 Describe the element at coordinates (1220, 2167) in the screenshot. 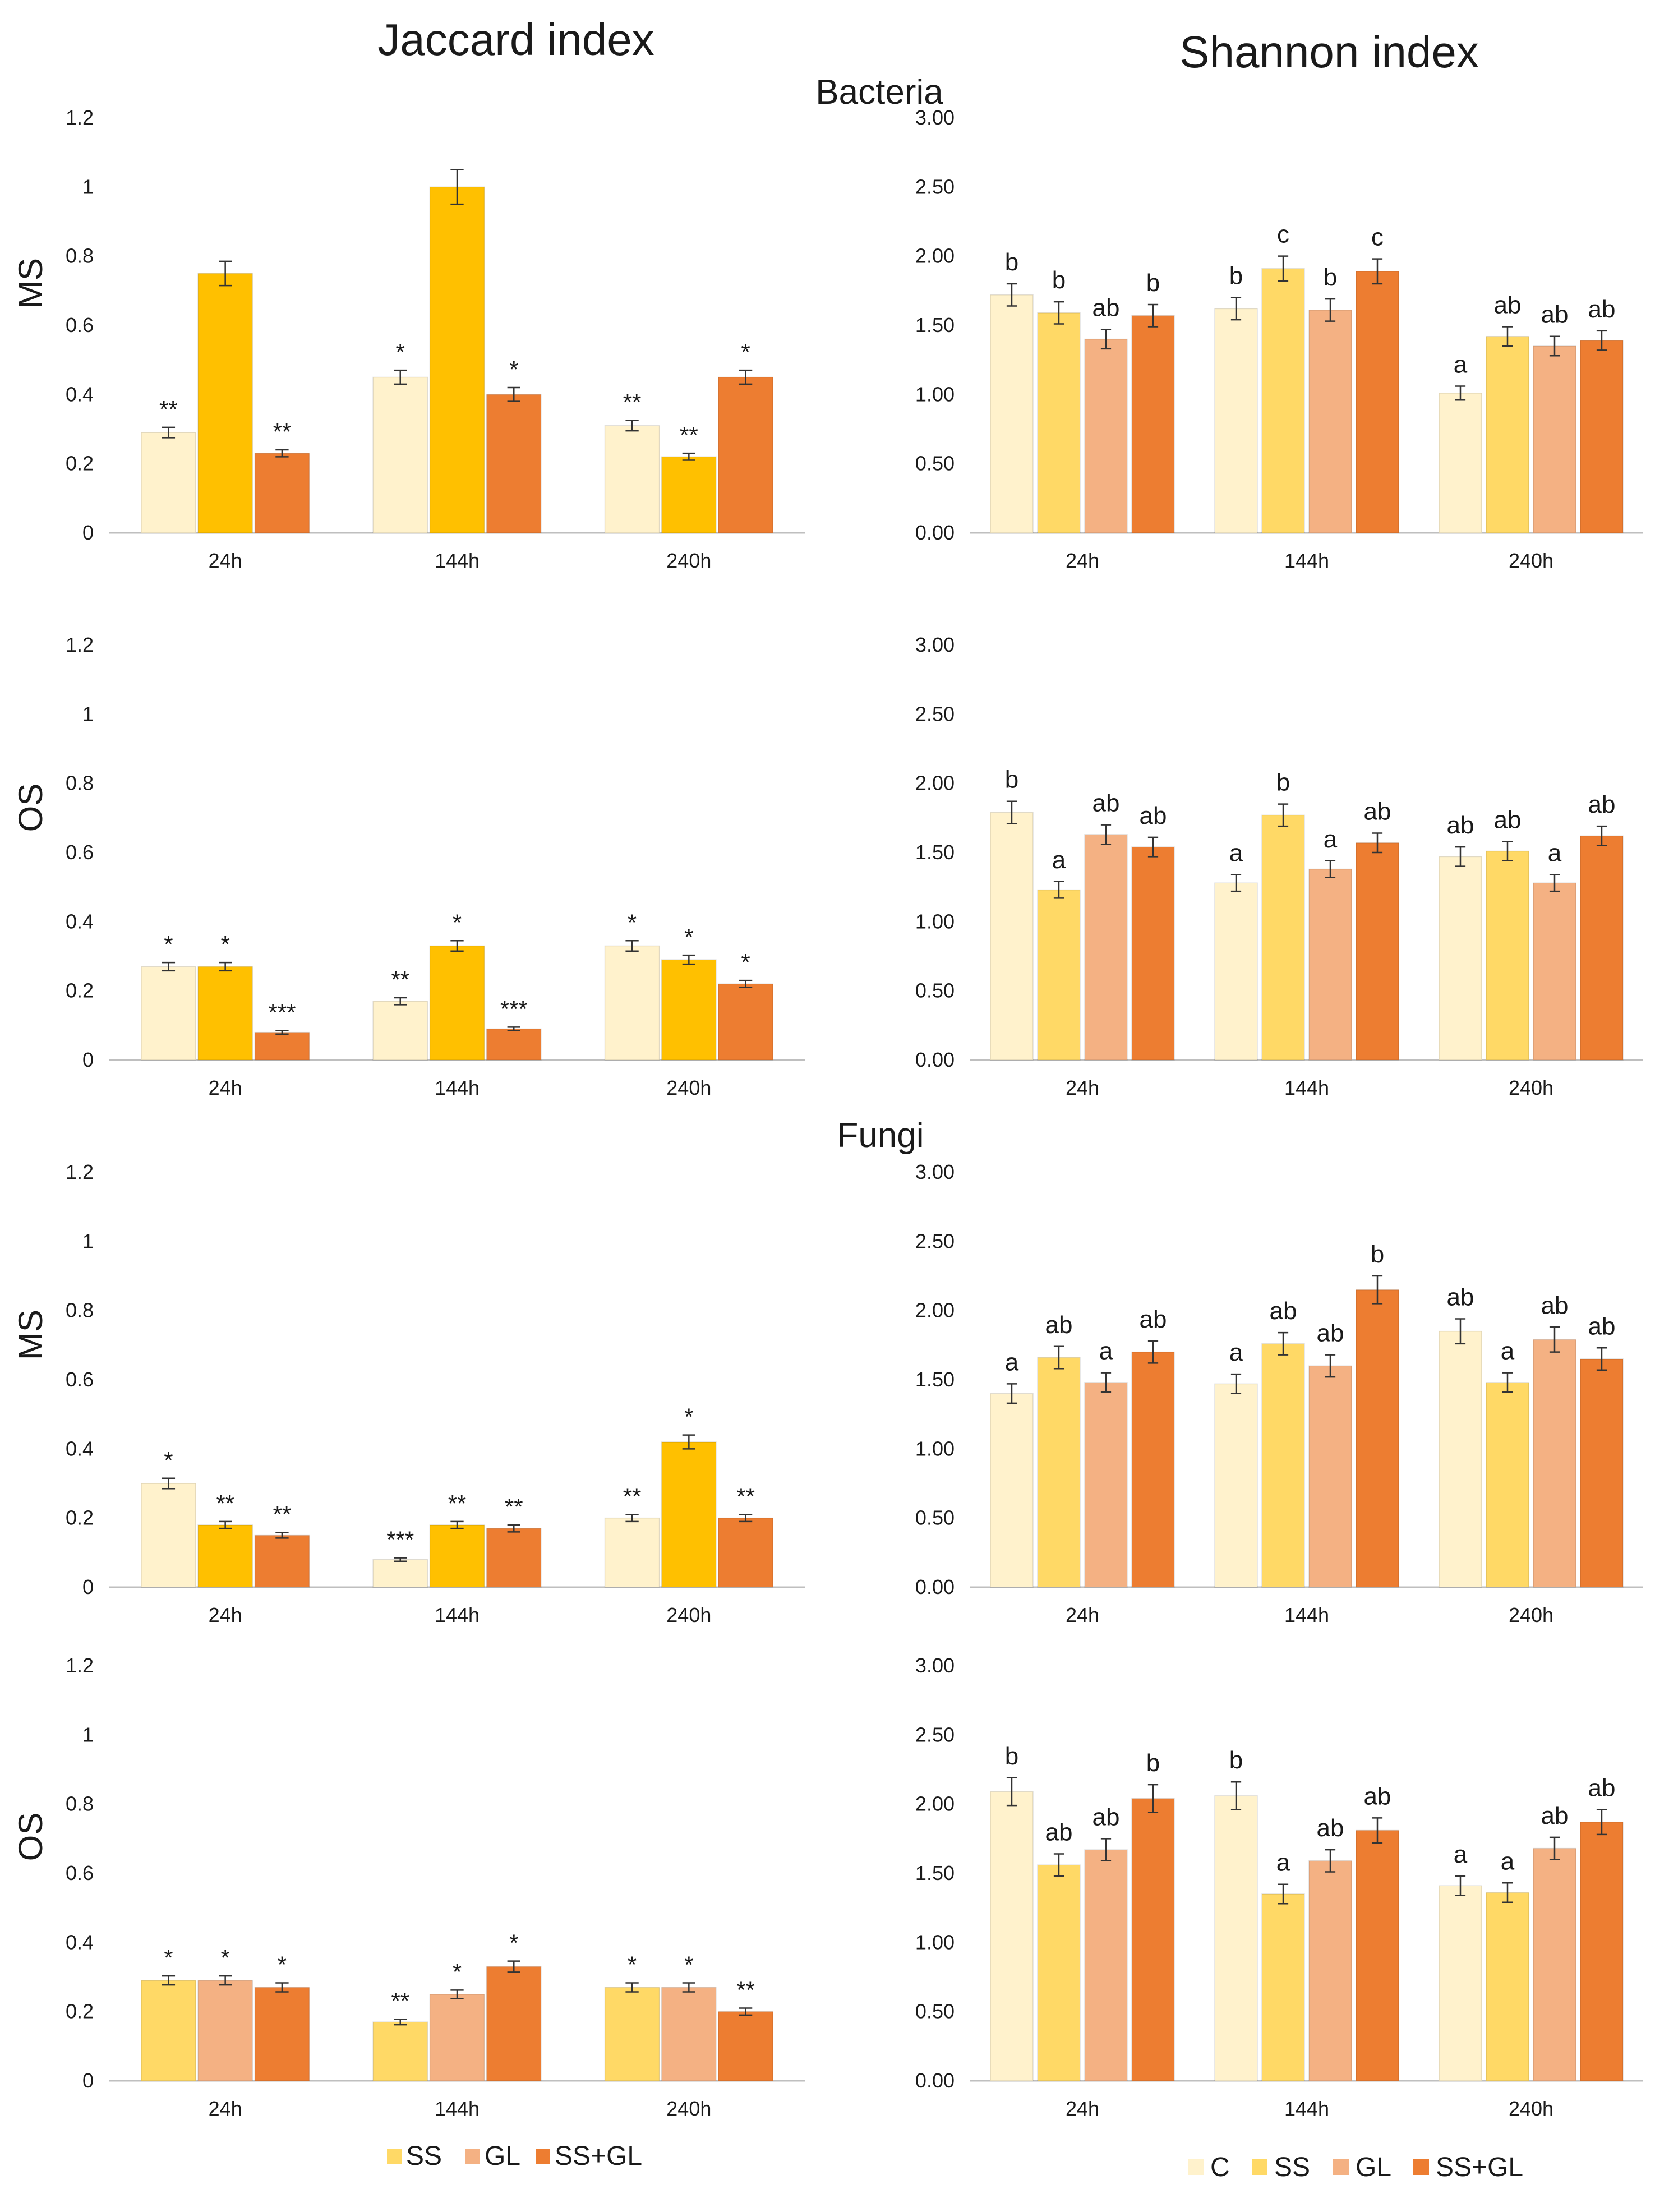

I see `legend-label: C` at that location.